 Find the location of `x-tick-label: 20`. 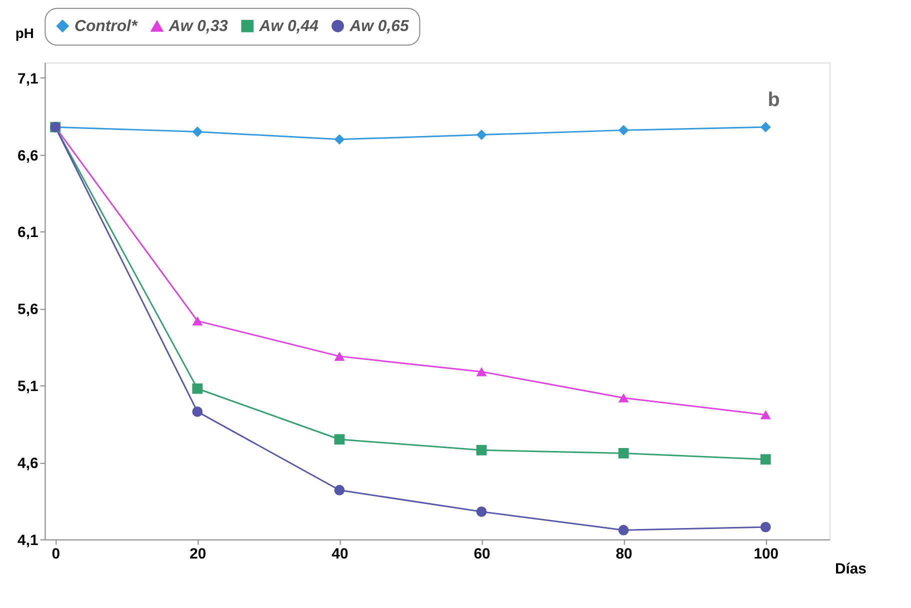

x-tick-label: 20 is located at coordinates (198, 554).